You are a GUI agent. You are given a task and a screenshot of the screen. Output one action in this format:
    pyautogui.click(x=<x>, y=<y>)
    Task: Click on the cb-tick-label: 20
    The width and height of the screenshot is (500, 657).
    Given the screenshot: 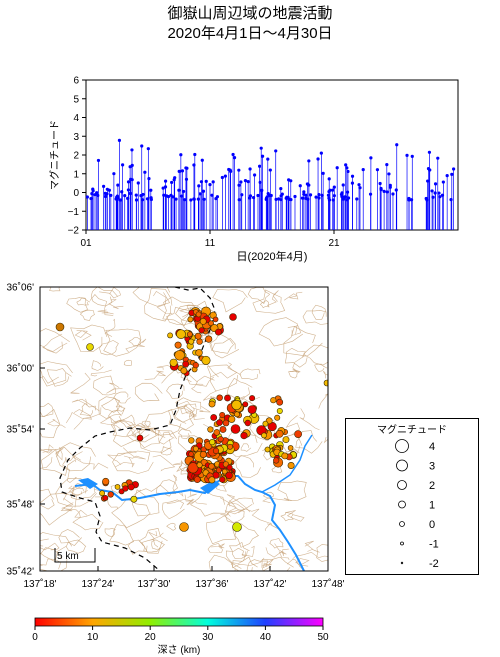 What is the action you would take?
    pyautogui.click(x=151, y=637)
    